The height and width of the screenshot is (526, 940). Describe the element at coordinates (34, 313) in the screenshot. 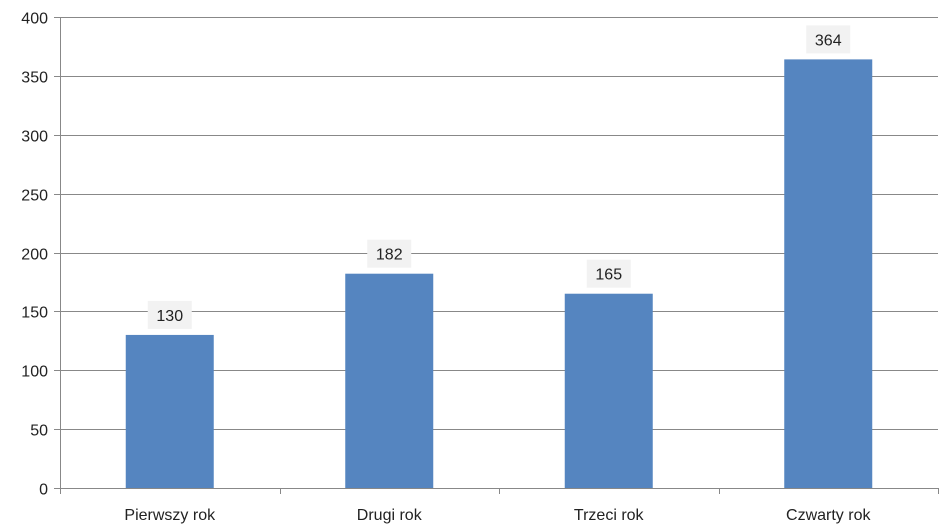

I see `y-tick-label: 150` at that location.